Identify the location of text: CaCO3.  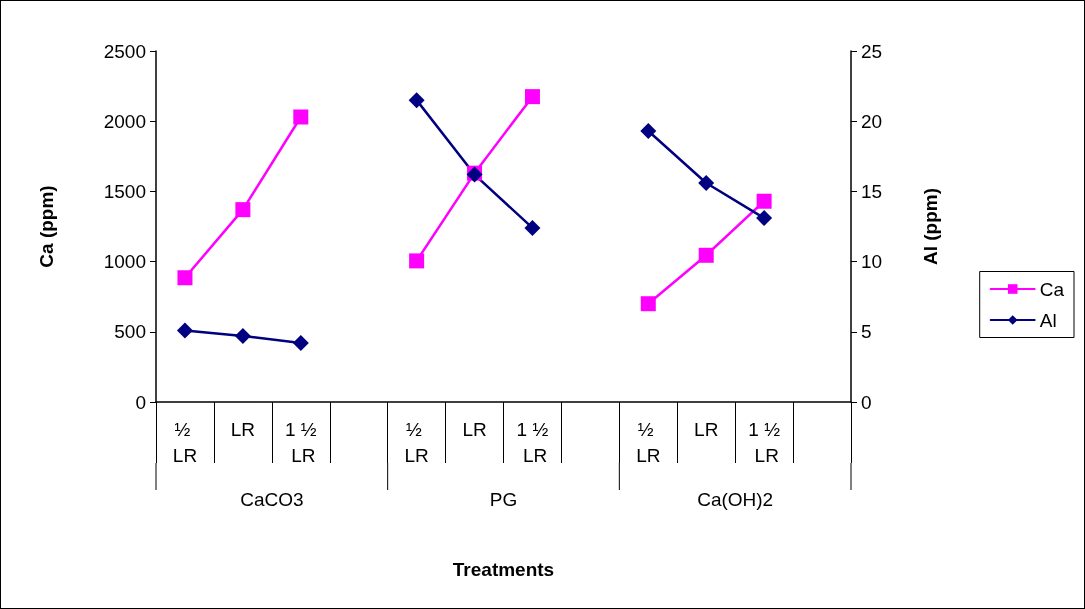
(272, 499).